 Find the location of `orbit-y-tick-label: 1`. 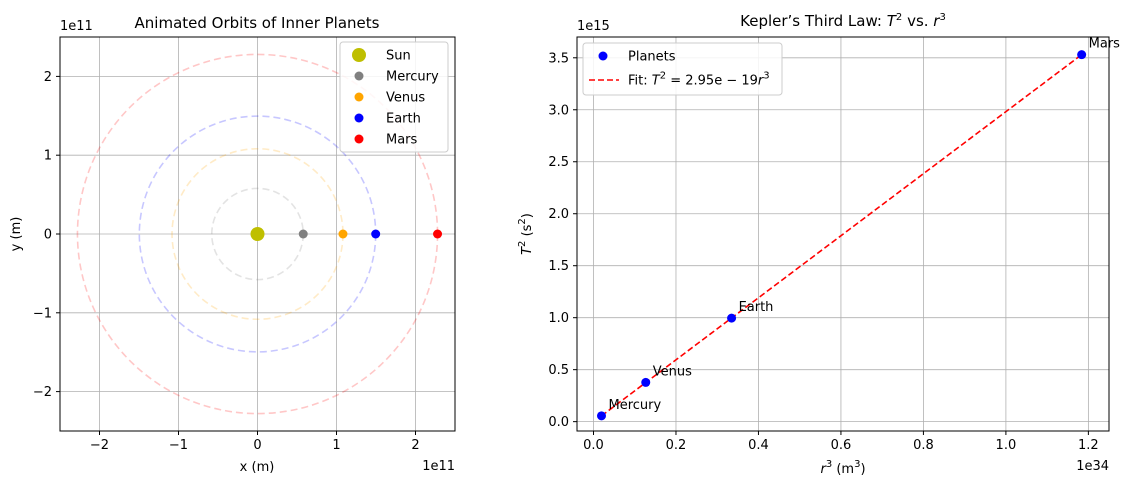

orbit-y-tick-label: 1 is located at coordinates (48, 156).